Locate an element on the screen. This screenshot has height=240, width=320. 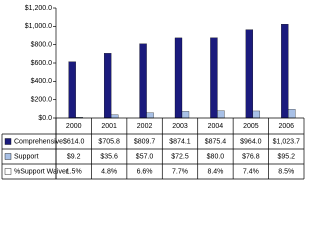
table-cell: $95.2 is located at coordinates (287, 156).